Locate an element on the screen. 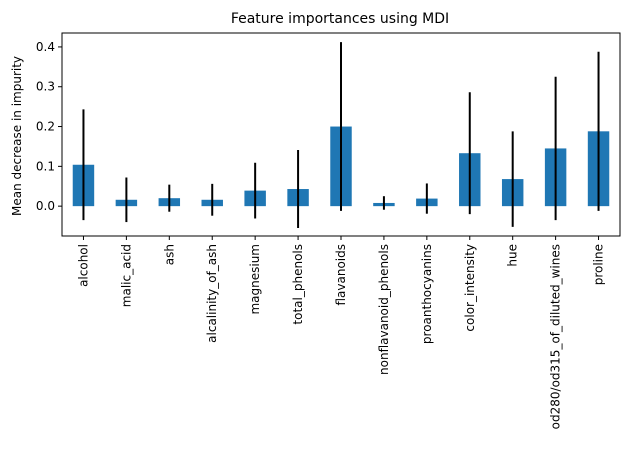  x-tick-label: alcohol is located at coordinates (83, 265).